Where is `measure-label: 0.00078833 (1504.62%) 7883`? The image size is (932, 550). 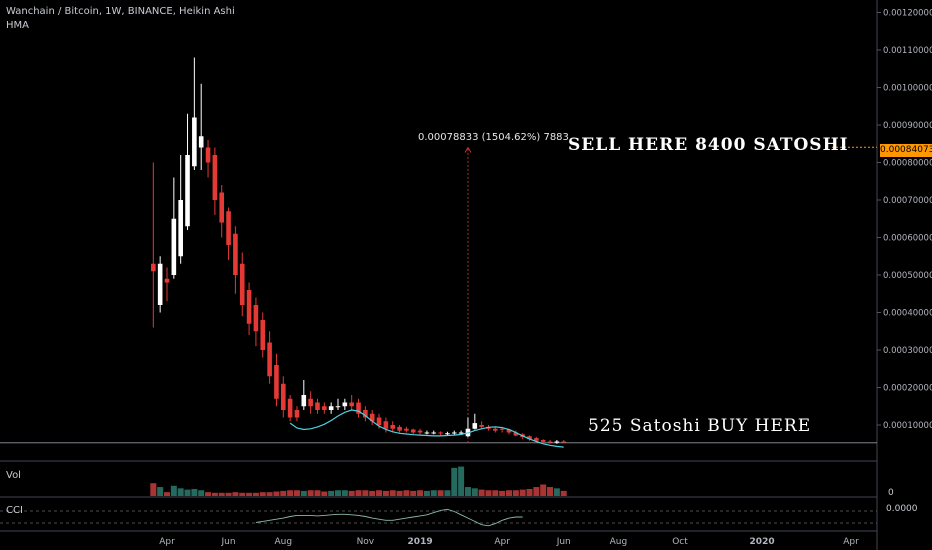
measure-label: 0.00078833 (1504.62%) 7883 is located at coordinates (493, 137).